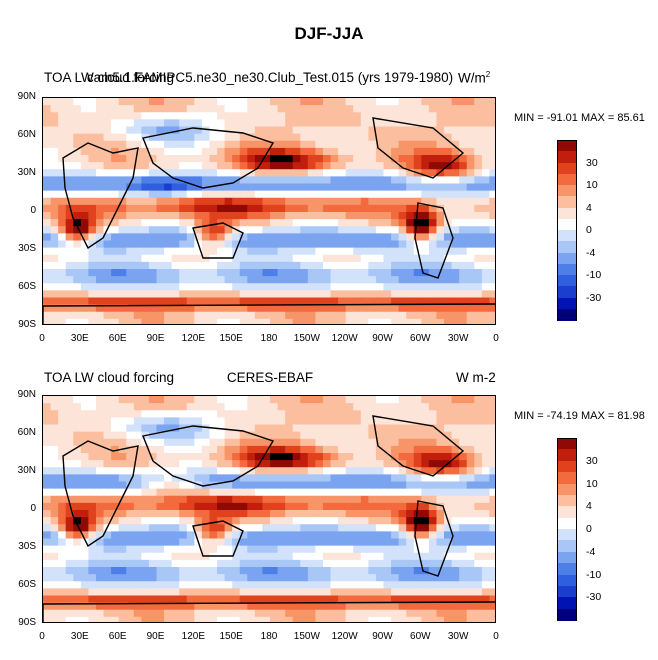 The image size is (658, 660). What do you see at coordinates (270, 377) in the screenshot?
I see `panel-title-center: CERES-EBAF` at bounding box center [270, 377].